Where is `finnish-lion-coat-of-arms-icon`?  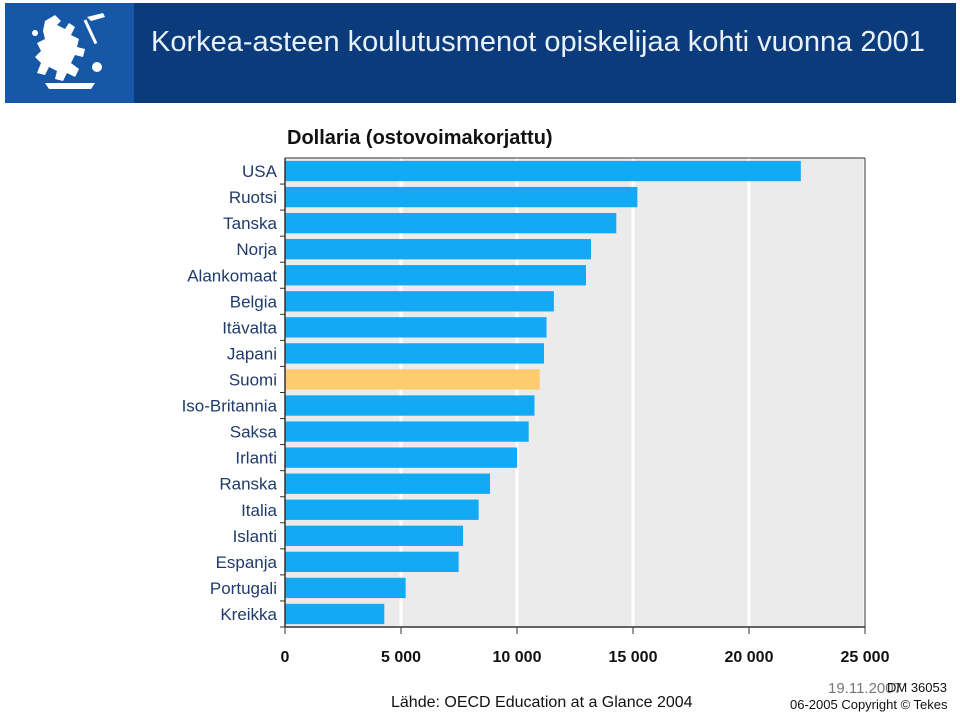 finnish-lion-coat-of-arms-icon is located at coordinates (68, 51).